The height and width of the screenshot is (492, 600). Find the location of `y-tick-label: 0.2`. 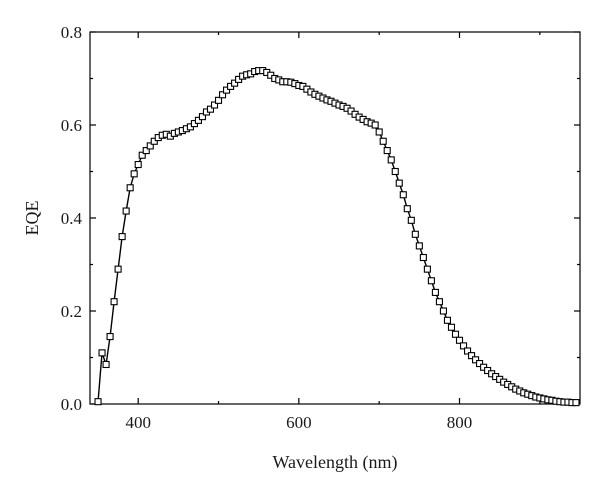

y-tick-label: 0.2 is located at coordinates (71, 311).